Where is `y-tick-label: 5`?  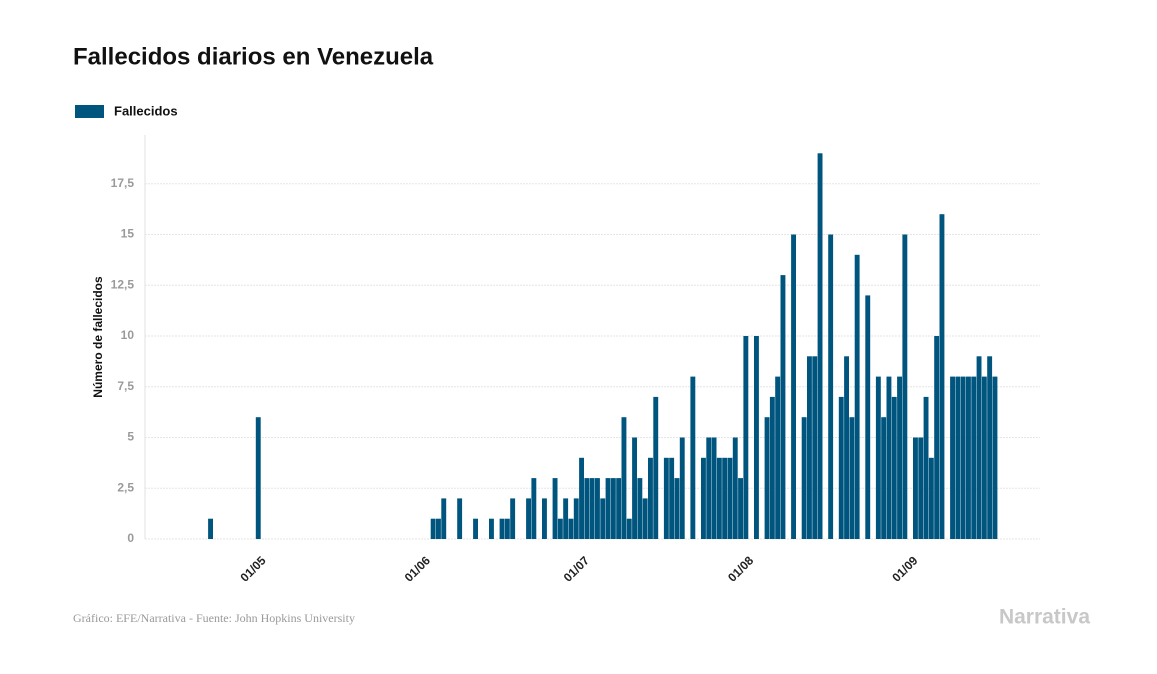
y-tick-label: 5 is located at coordinates (130, 437).